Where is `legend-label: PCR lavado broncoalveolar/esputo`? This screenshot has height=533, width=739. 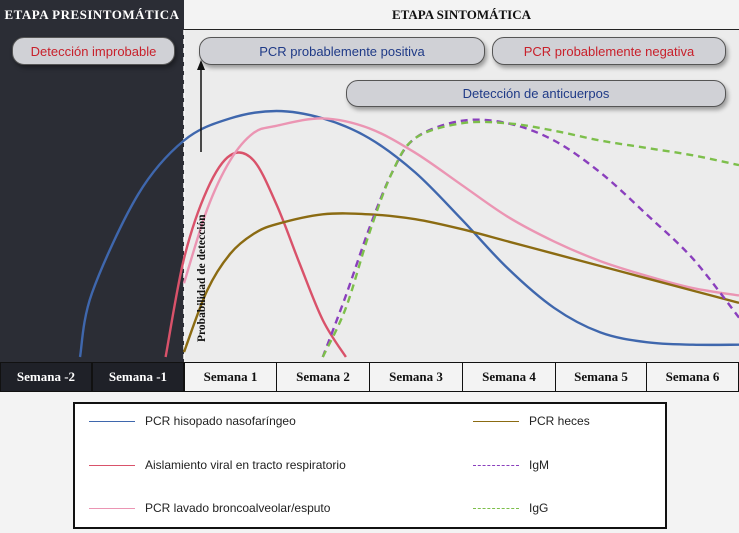 legend-label: PCR lavado broncoalveolar/esputo is located at coordinates (237, 508).